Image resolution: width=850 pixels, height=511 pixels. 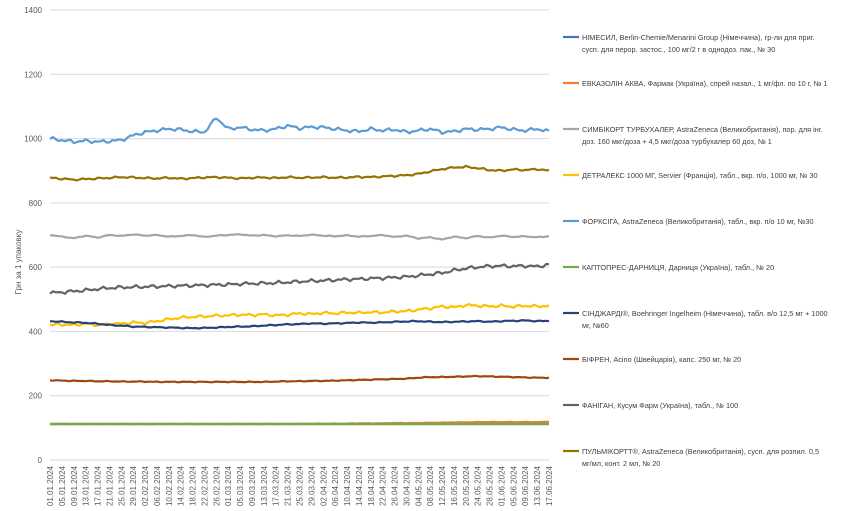 I want to click on y-tick-label: 200, so click(x=36, y=396).